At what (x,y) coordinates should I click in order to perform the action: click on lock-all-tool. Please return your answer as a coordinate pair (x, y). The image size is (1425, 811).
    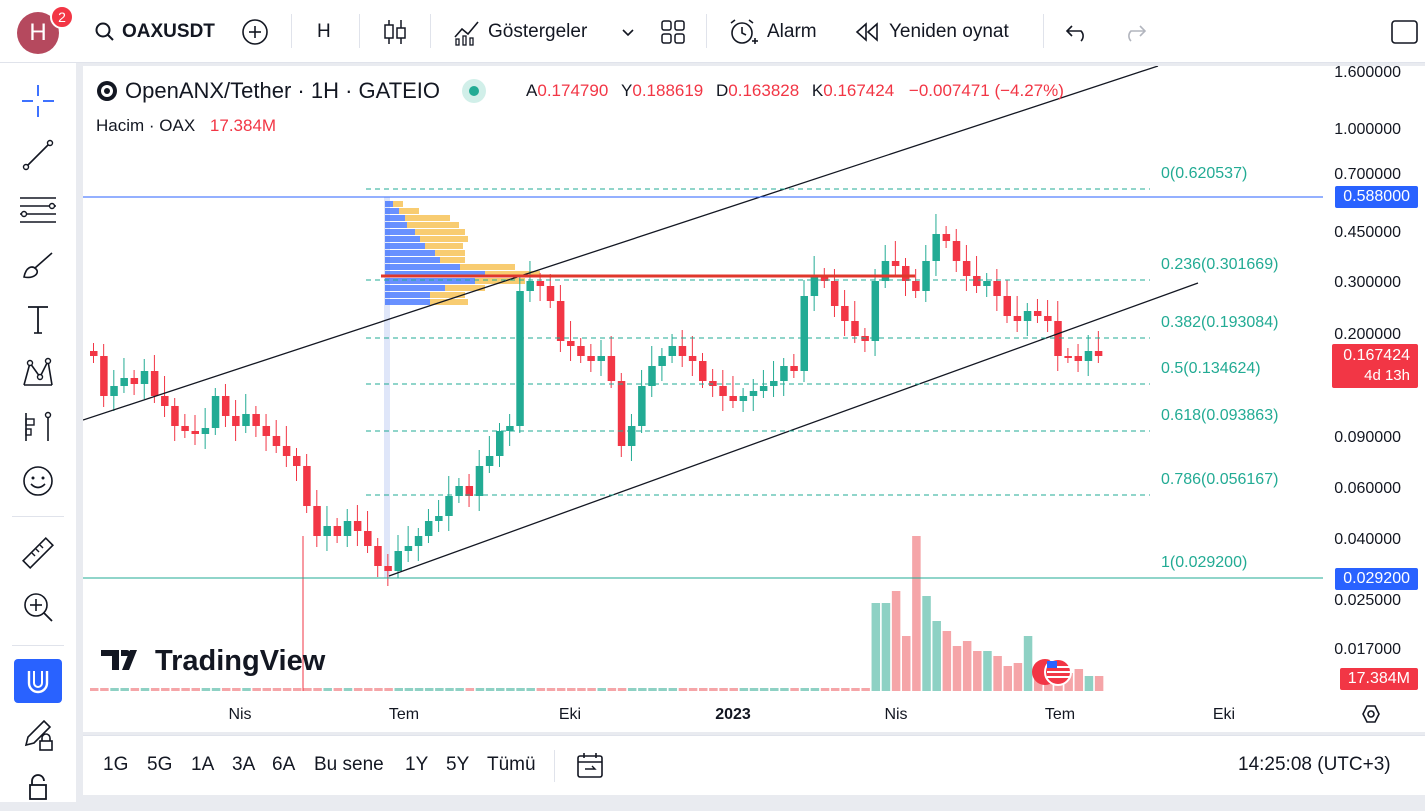
    Looking at the image, I should click on (38, 789).